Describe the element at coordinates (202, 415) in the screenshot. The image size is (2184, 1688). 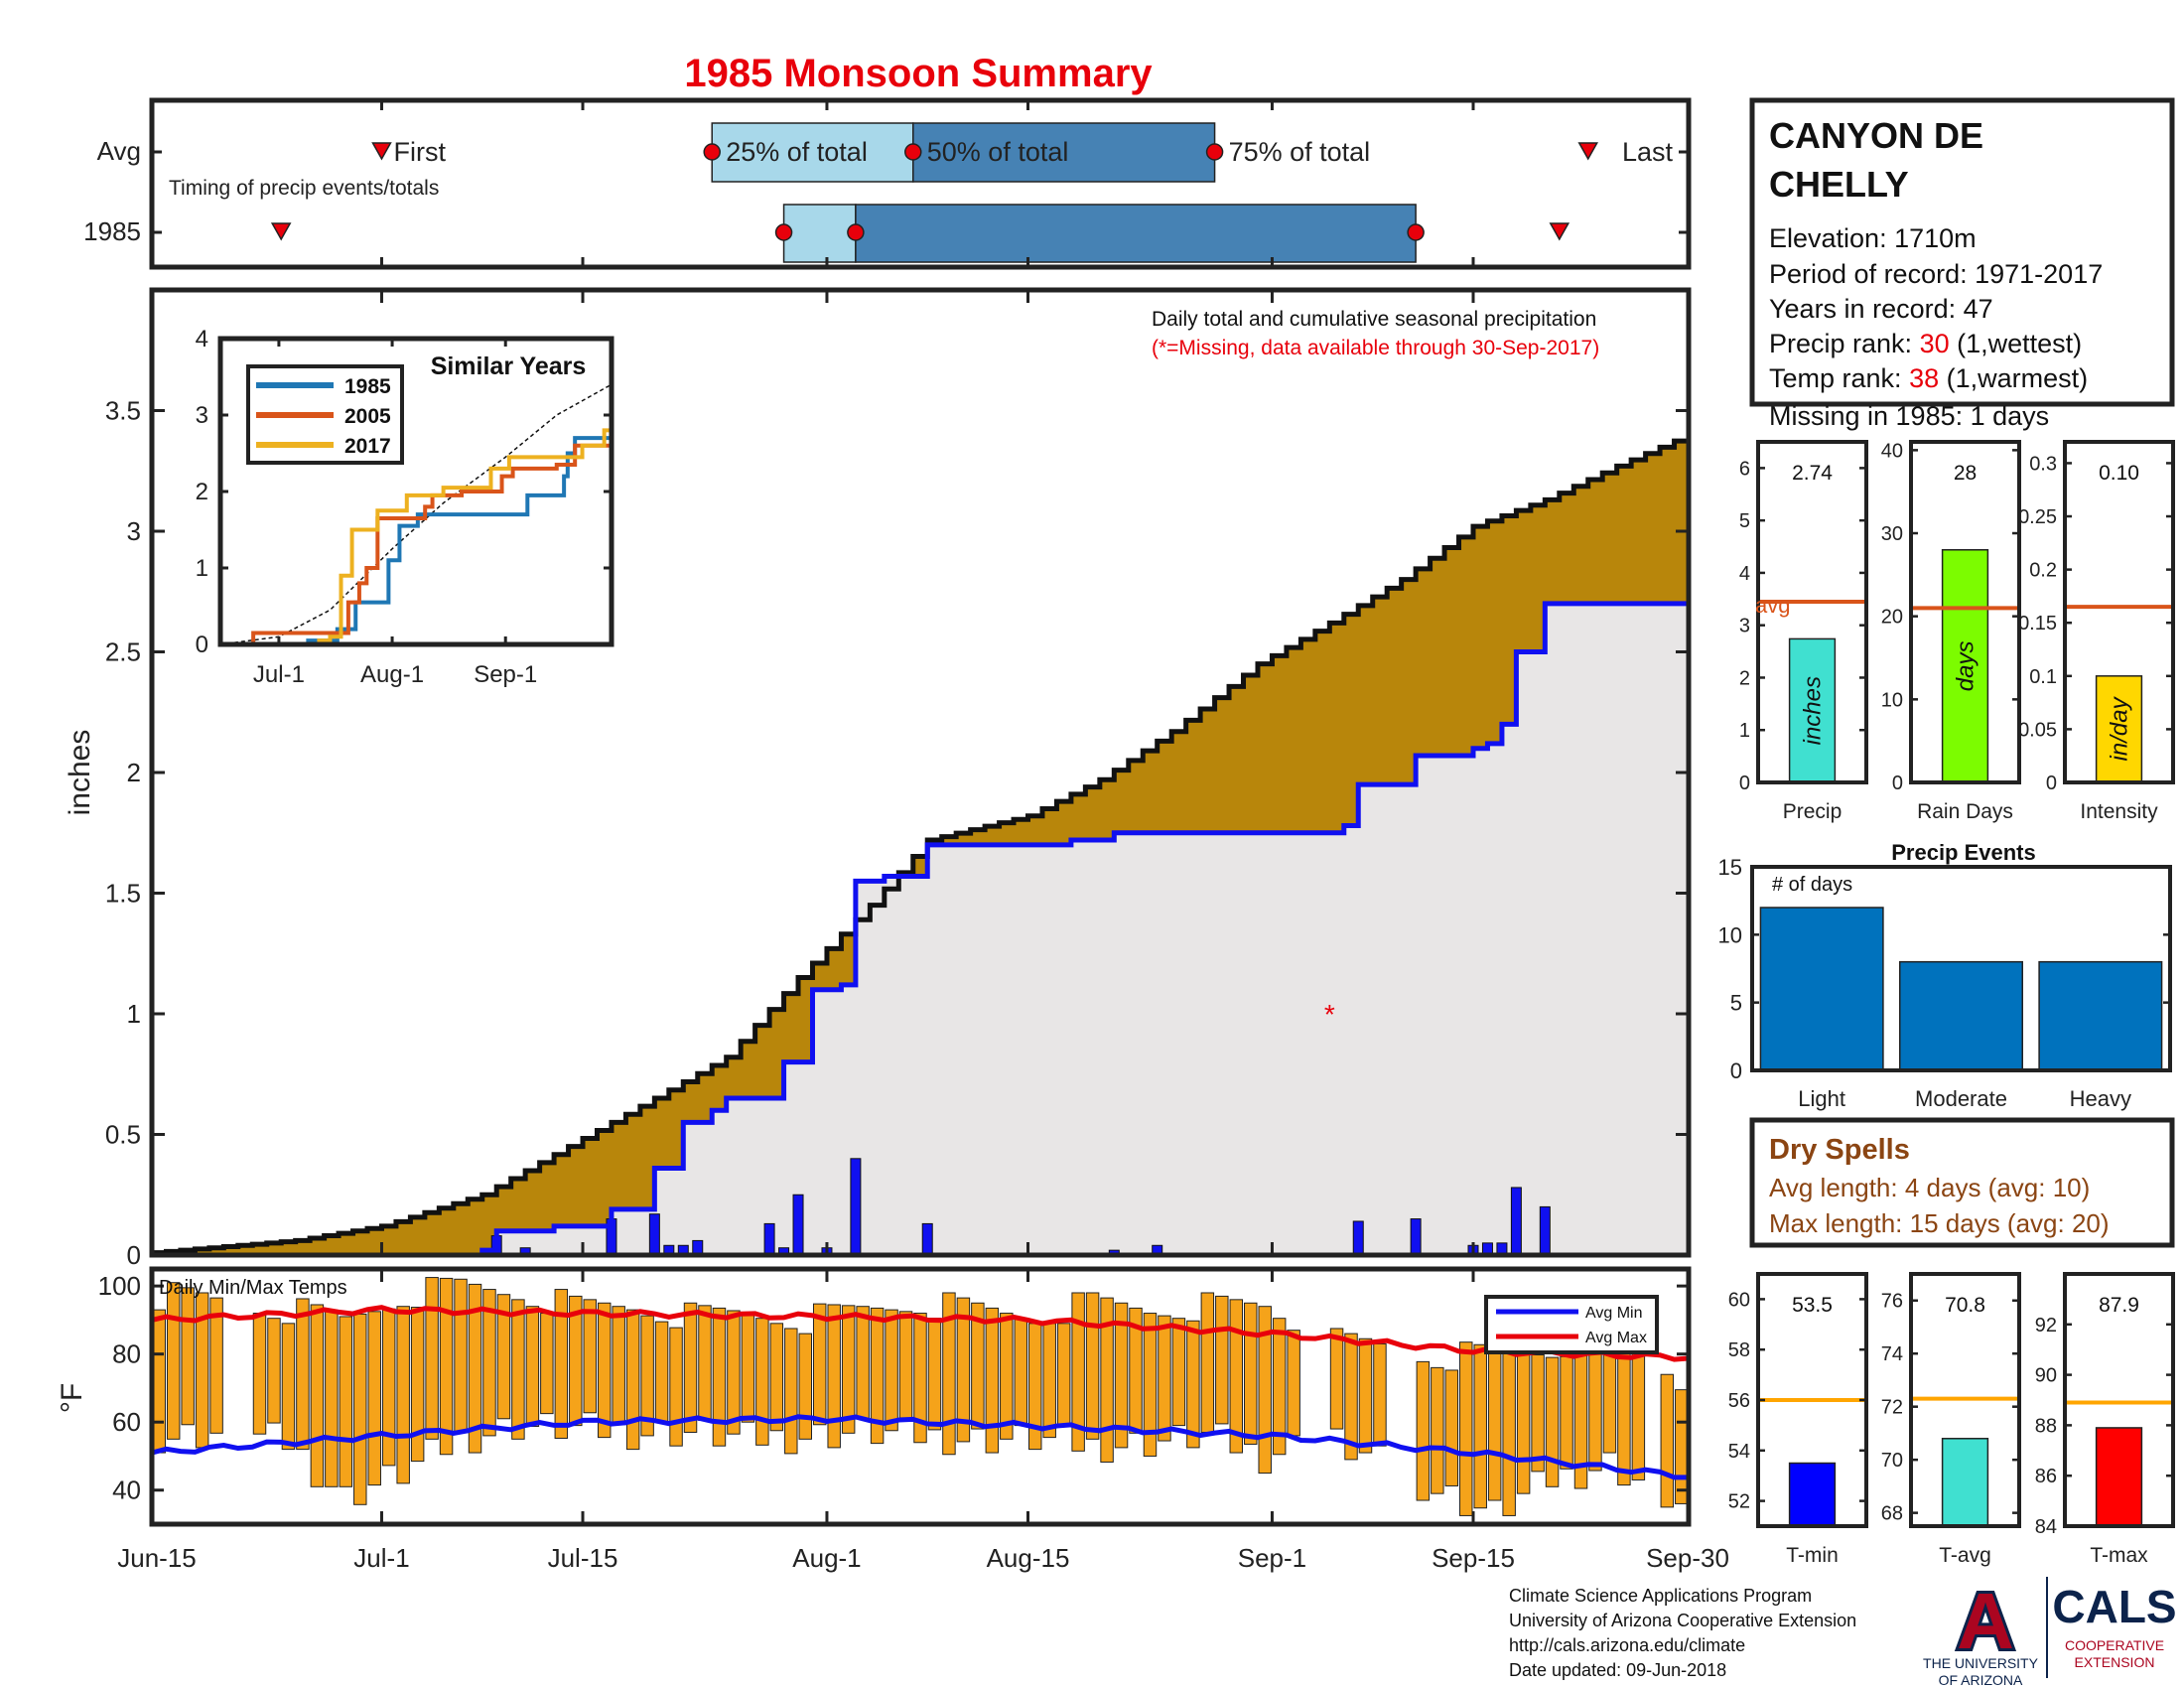
I see `inset-ytick-label: 3` at that location.